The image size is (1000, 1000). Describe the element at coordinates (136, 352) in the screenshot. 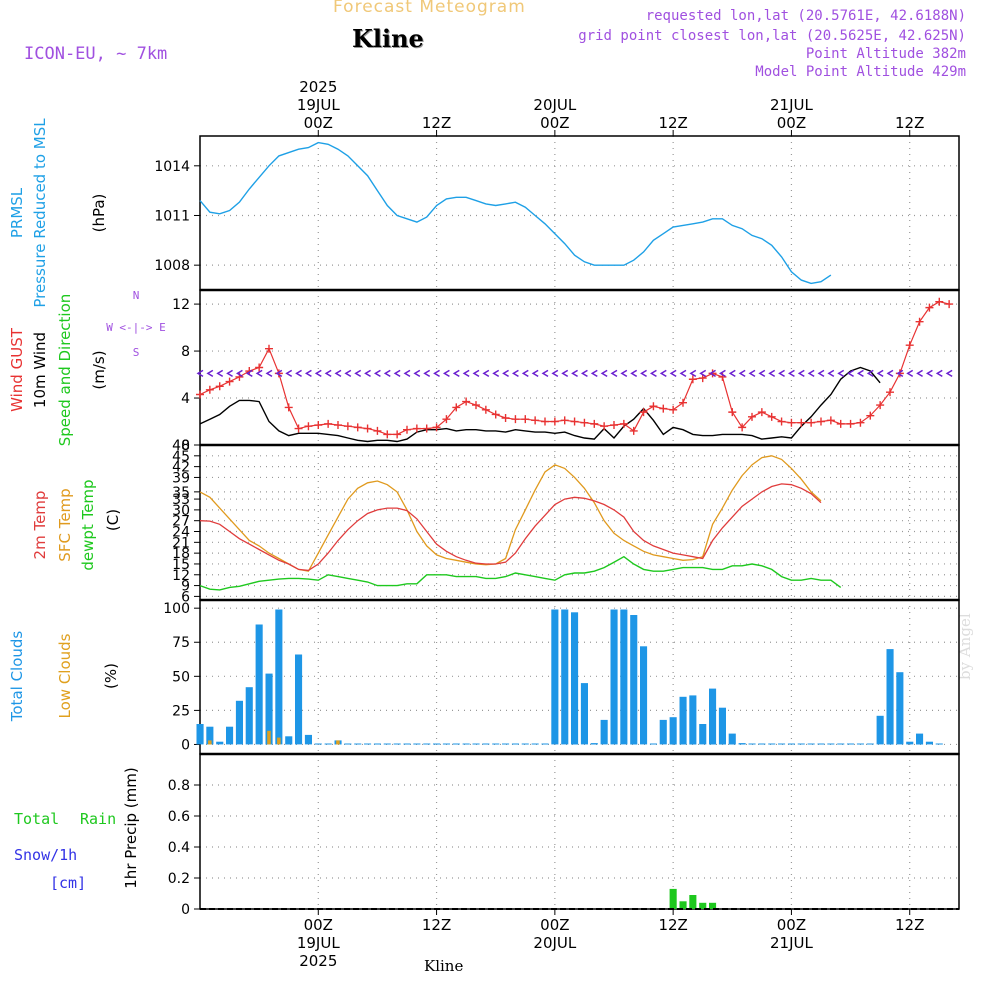

I see `compass-s: S` at that location.